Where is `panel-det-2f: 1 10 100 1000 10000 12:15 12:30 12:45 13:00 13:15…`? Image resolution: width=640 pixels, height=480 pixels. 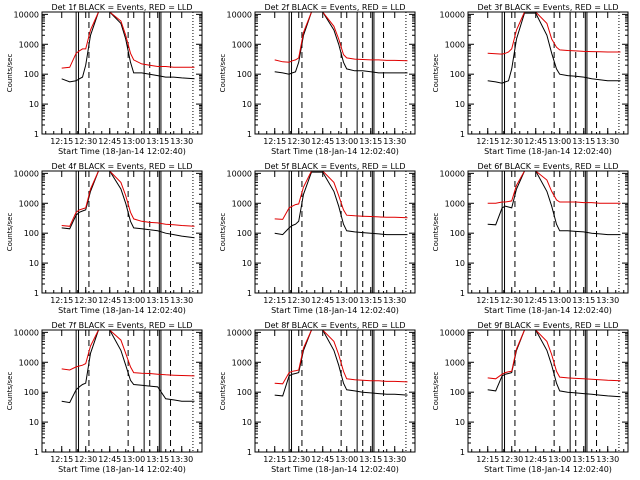
panel-det-2f: 1 10 100 1000 10000 12:15 12:30 12:45 13:00 13:15… is located at coordinates (317, 79).